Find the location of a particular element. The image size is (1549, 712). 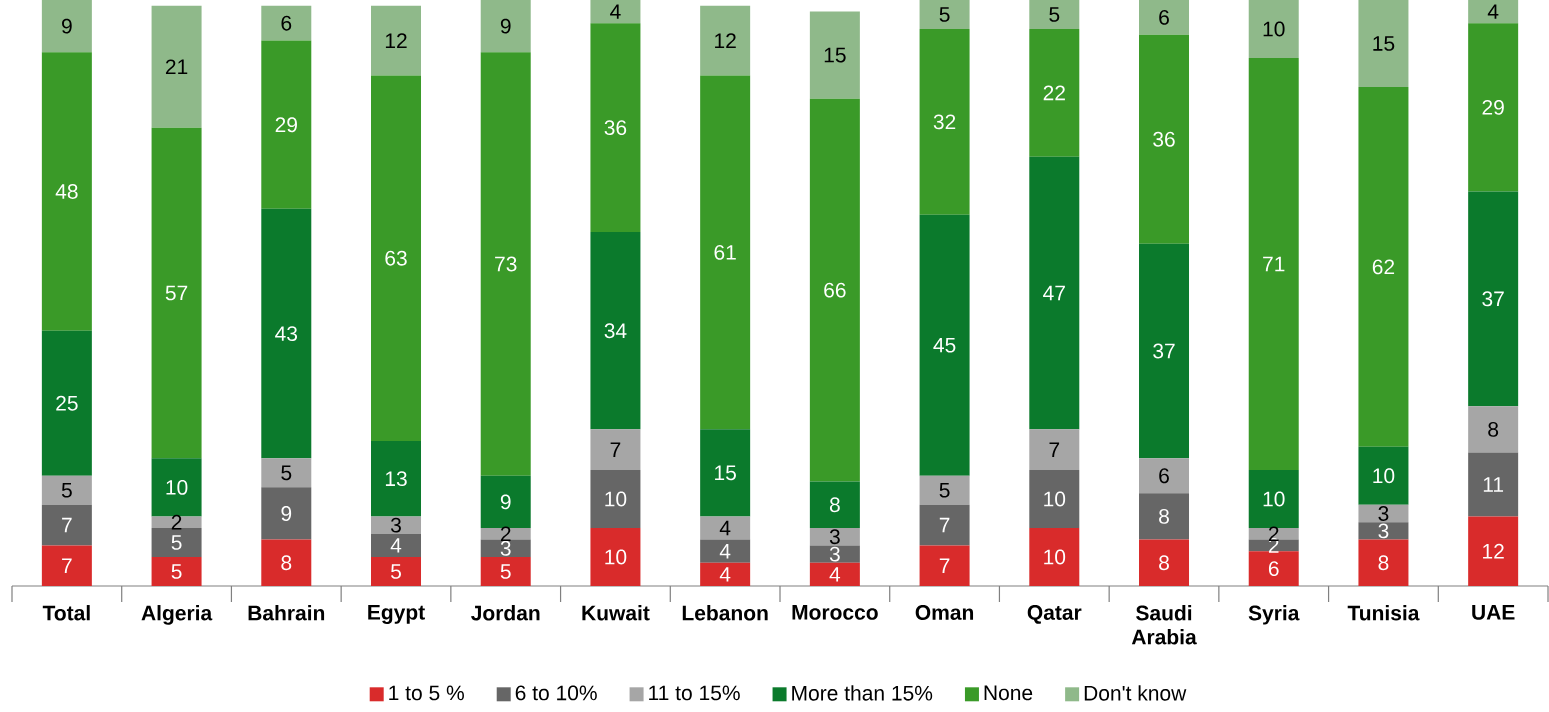

x-tick-label: Oman is located at coordinates (944, 612).